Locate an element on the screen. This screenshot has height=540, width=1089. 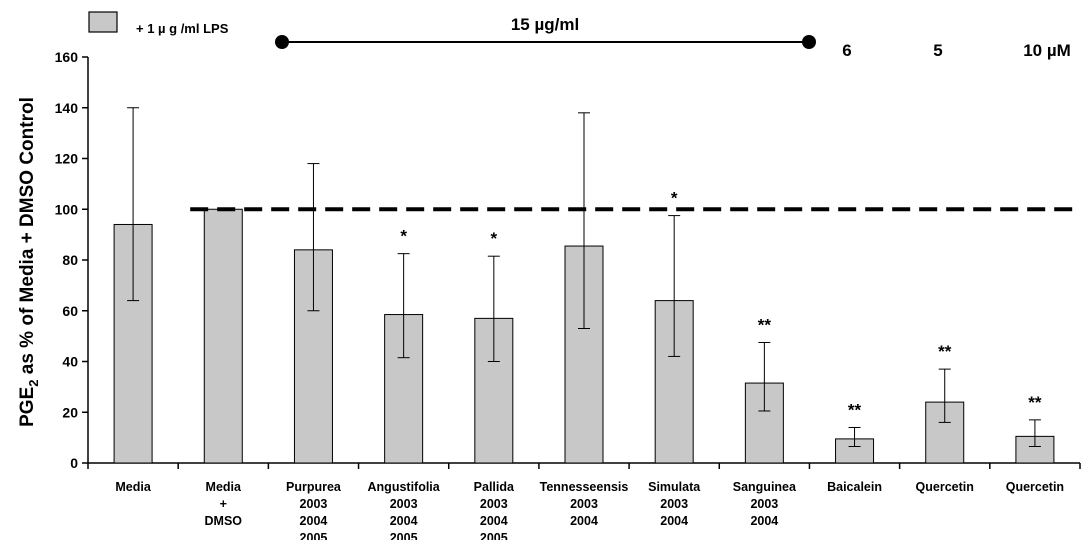
x-category-label: Baicalein is located at coordinates (854, 487).